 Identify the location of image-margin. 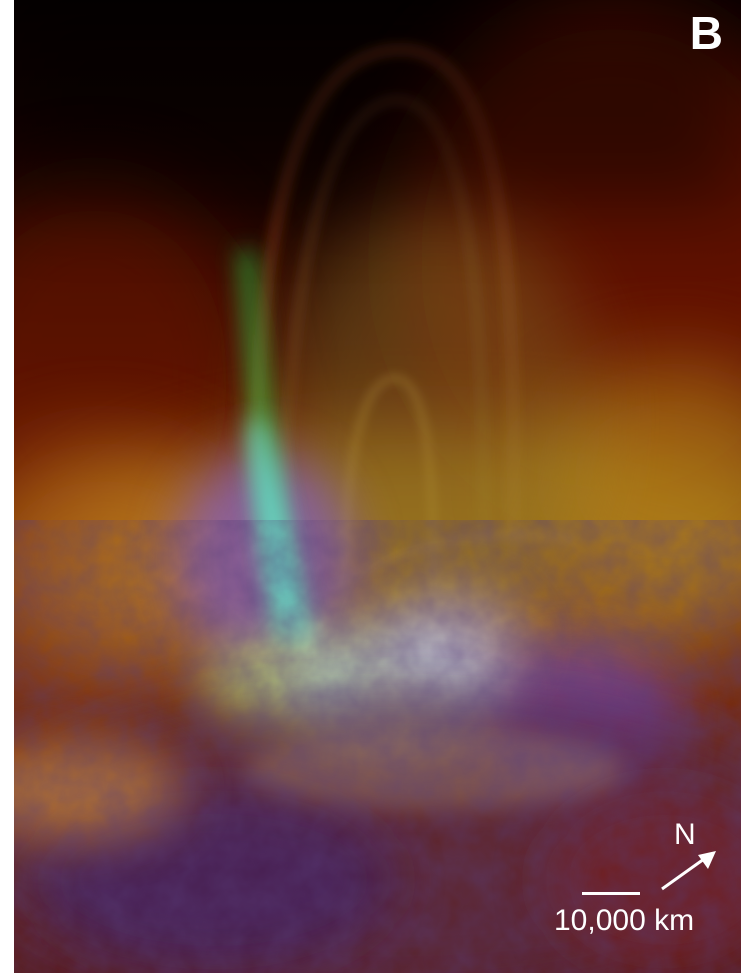
(7, 486).